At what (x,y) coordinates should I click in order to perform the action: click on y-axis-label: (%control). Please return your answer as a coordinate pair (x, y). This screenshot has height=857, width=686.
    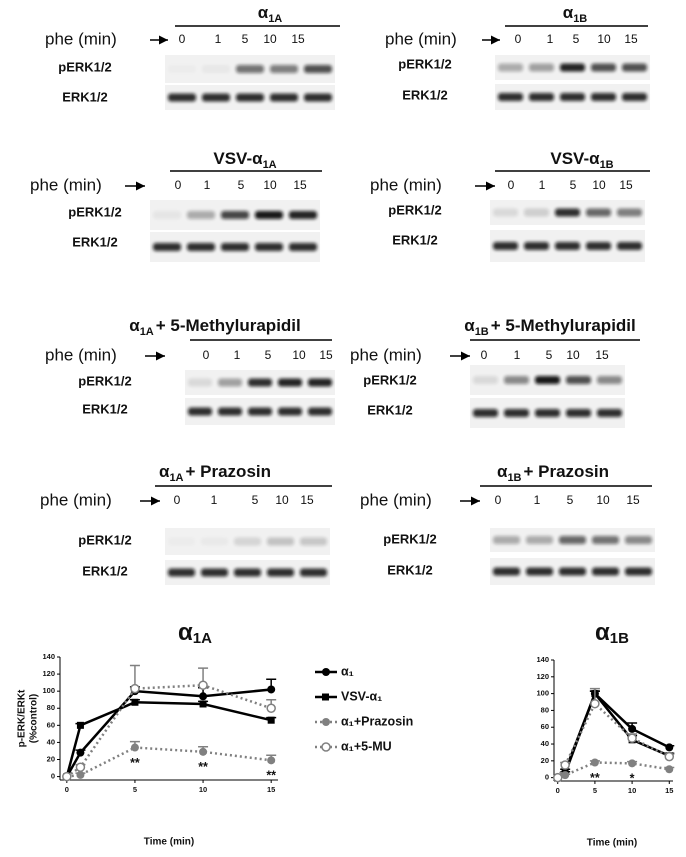
    Looking at the image, I should click on (34, 718).